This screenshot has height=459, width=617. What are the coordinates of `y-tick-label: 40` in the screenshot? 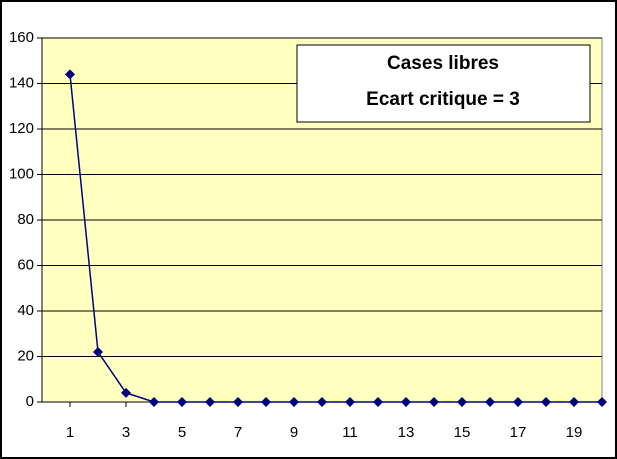 It's located at (25, 310).